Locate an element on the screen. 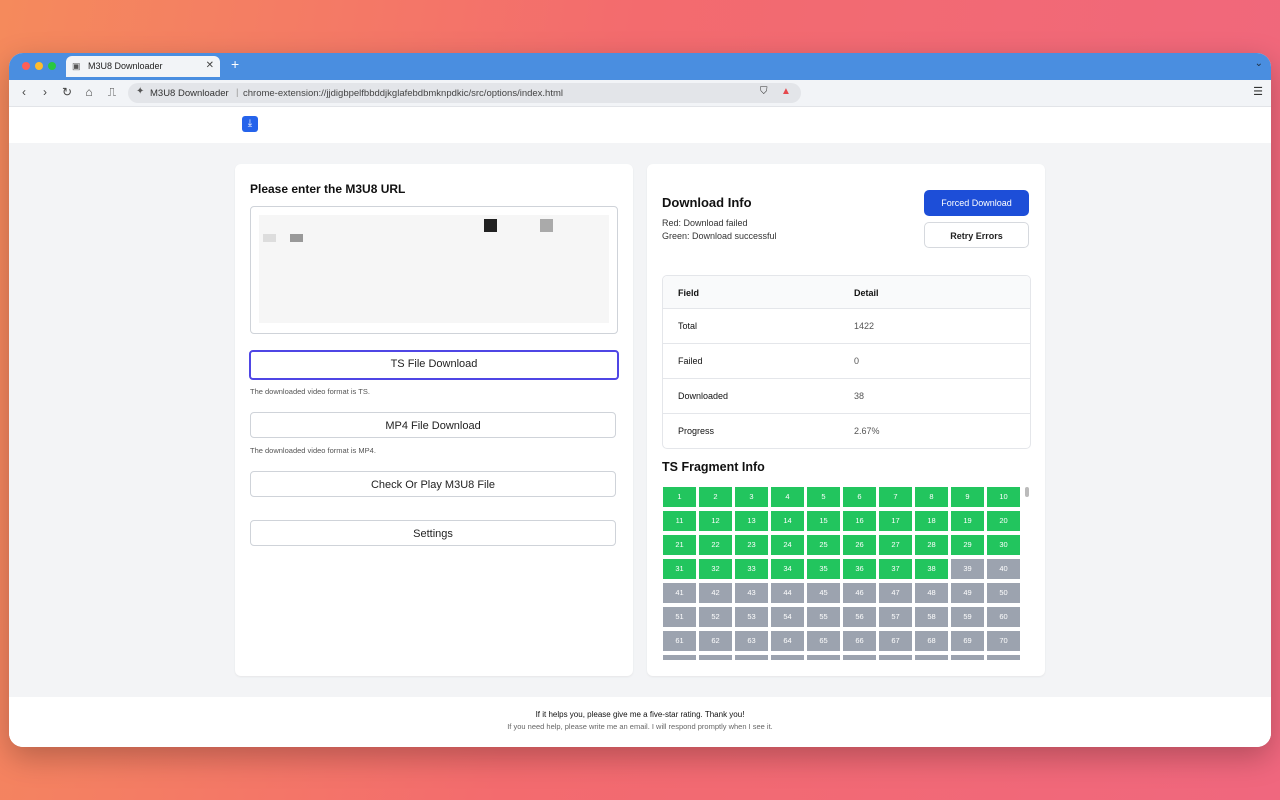 The width and height of the screenshot is (1280, 800). fragment-cell: 50 is located at coordinates (1003, 593).